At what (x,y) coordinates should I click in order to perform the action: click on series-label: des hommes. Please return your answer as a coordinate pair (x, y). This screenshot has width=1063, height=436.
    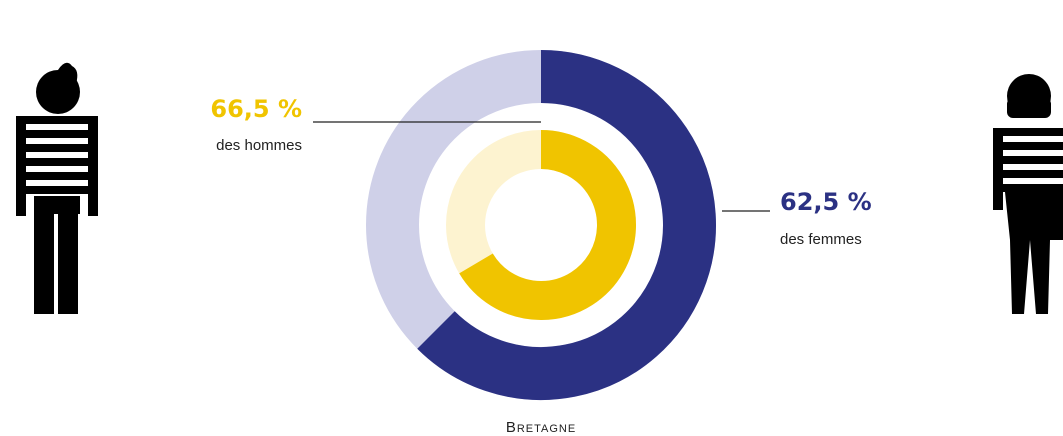
    Looking at the image, I should click on (259, 145).